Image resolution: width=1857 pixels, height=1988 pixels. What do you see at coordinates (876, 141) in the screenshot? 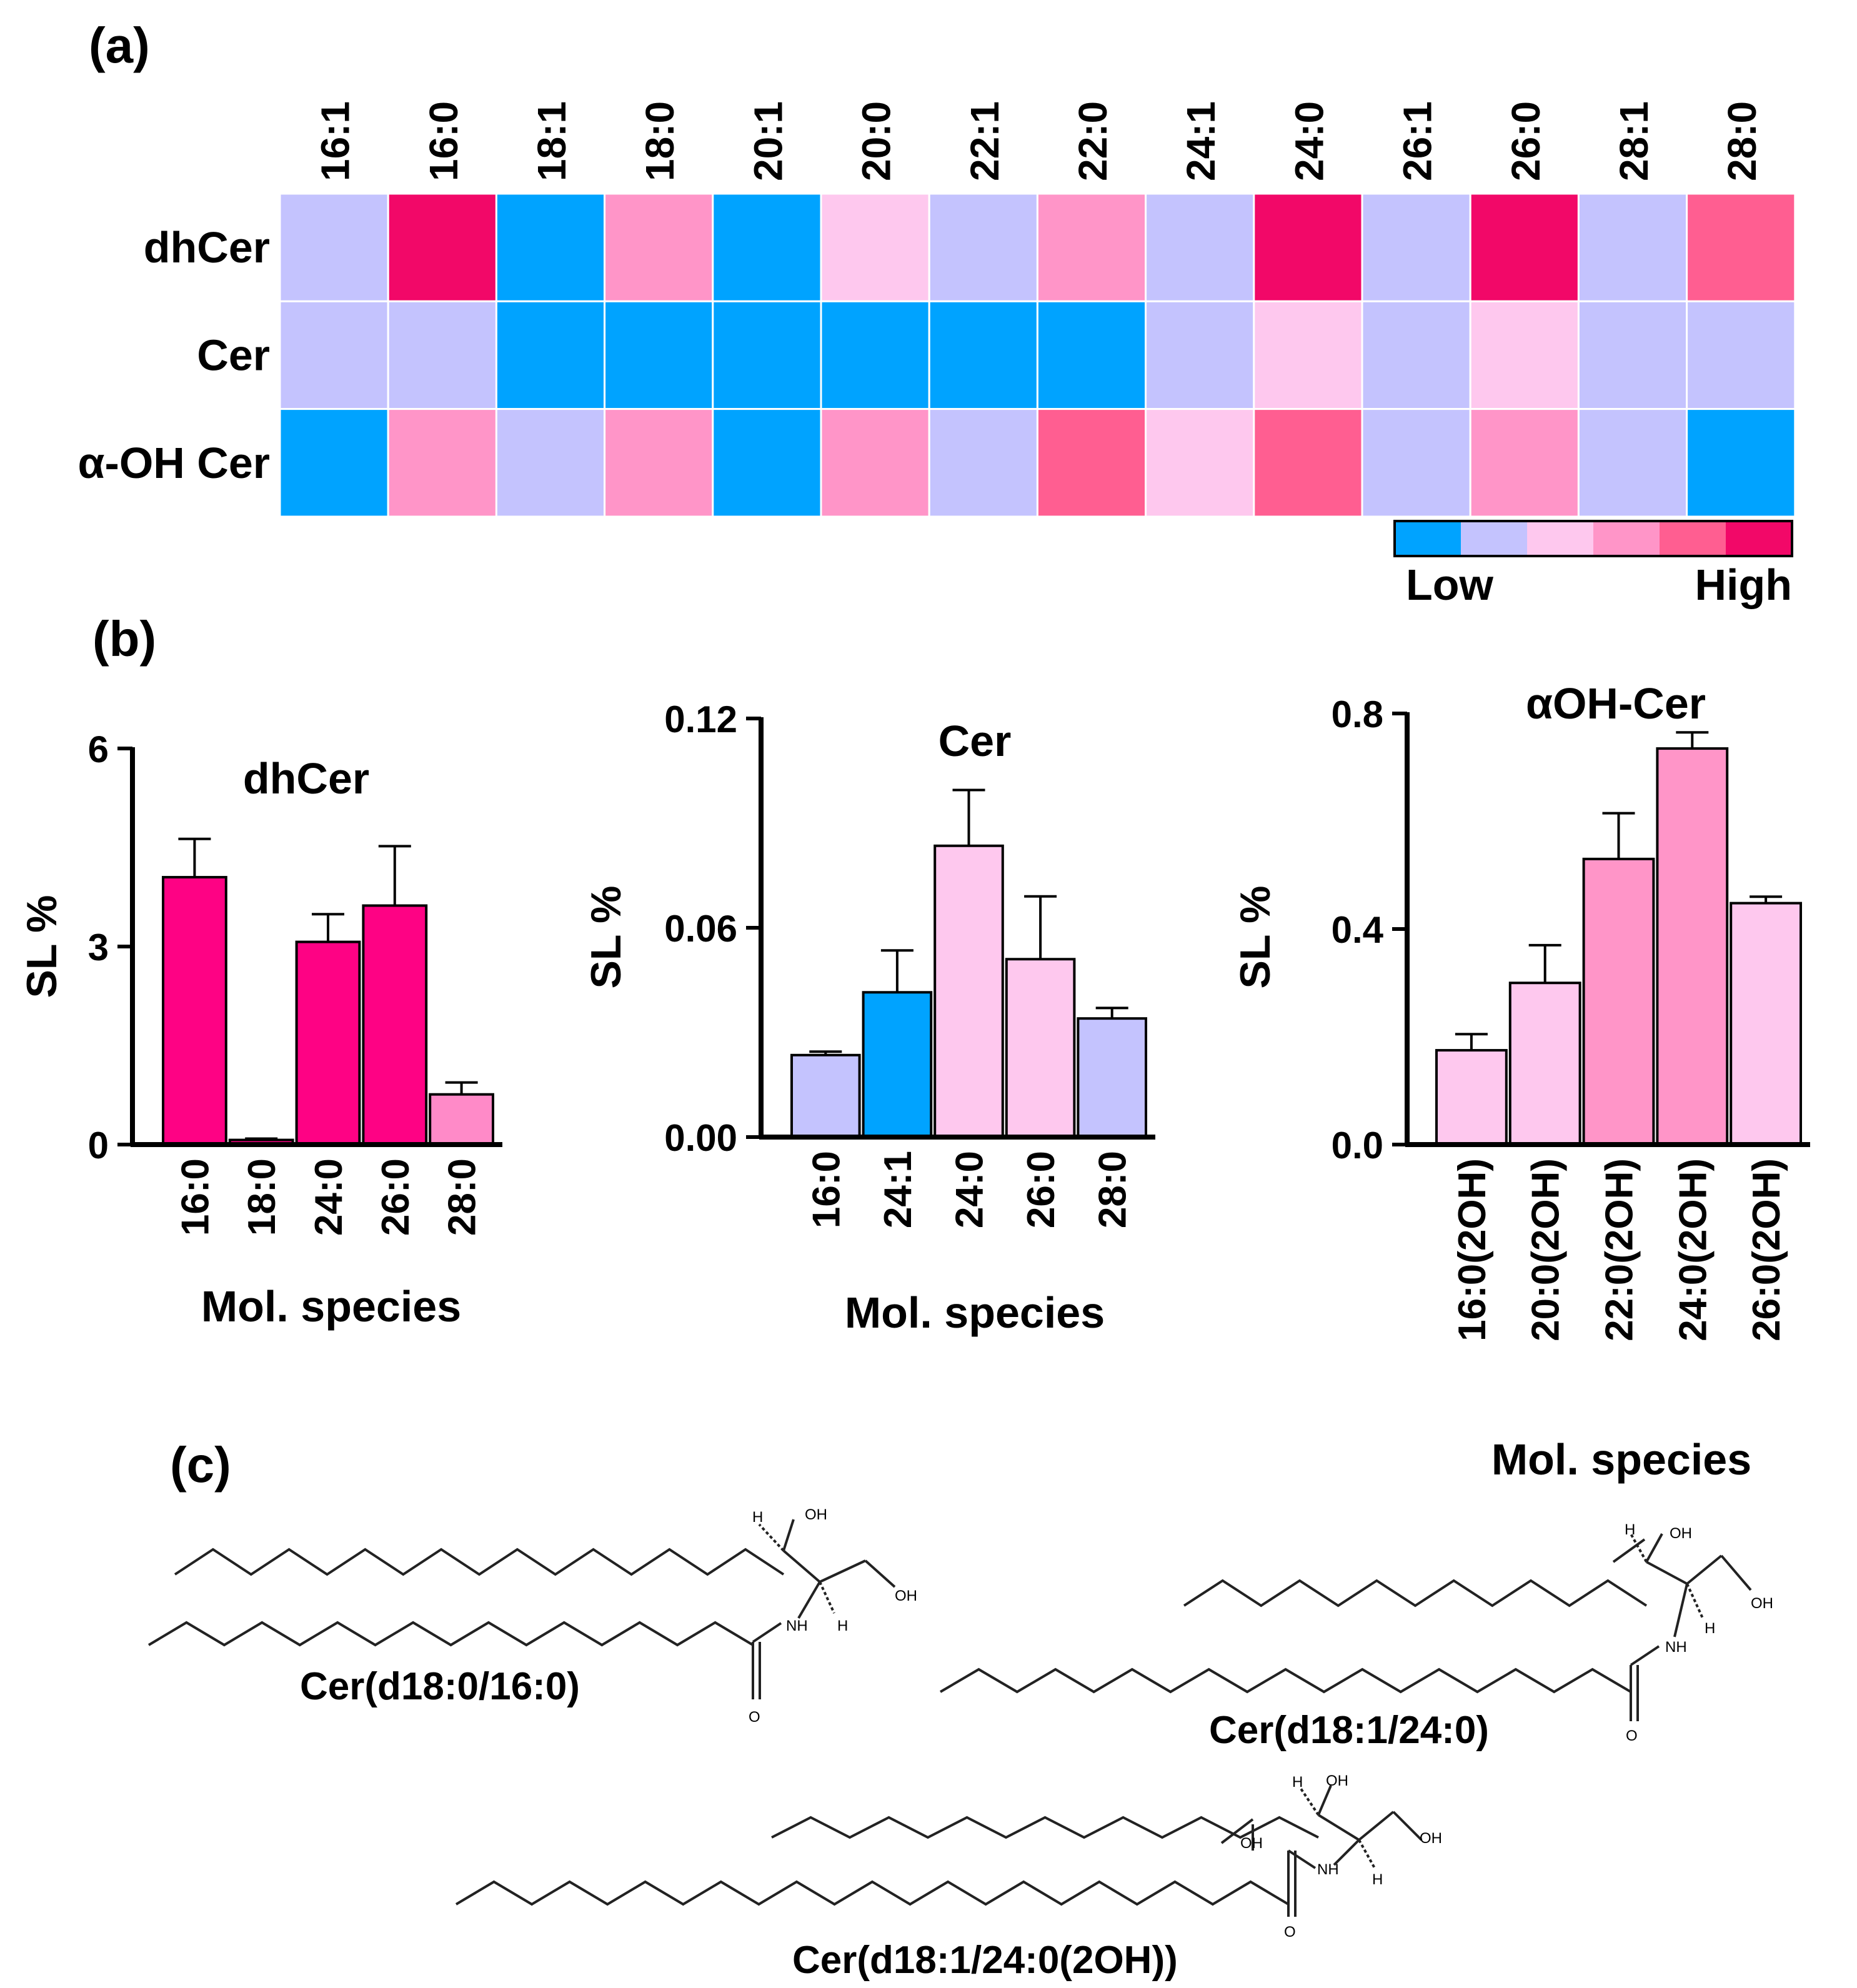
I see `heatmap-column-label: 20:0` at bounding box center [876, 141].